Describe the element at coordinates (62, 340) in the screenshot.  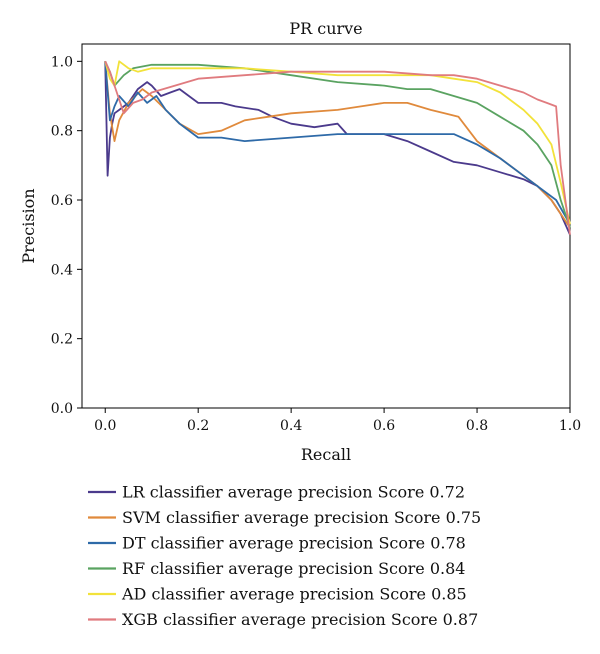
I see `y-tick-label: 0.2` at that location.